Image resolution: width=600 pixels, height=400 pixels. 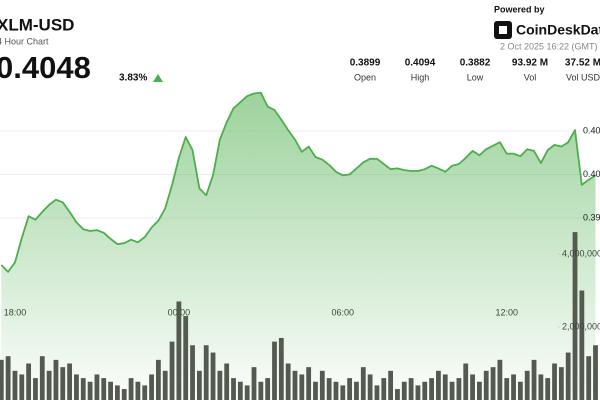 I want to click on subtitle: 24 Hour Chart, so click(x=24, y=41).